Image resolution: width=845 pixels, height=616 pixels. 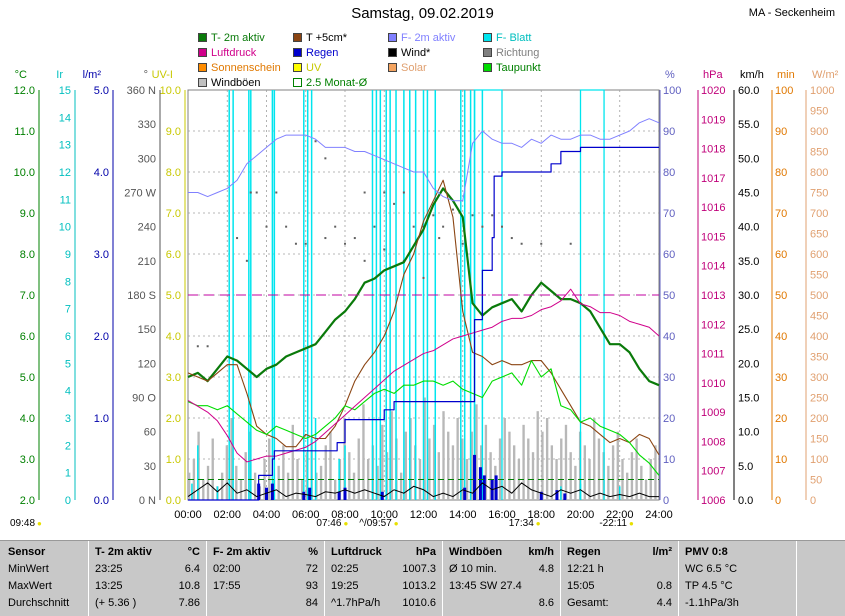 I want to click on axis-tick-wind: 35.0, so click(x=748, y=262).